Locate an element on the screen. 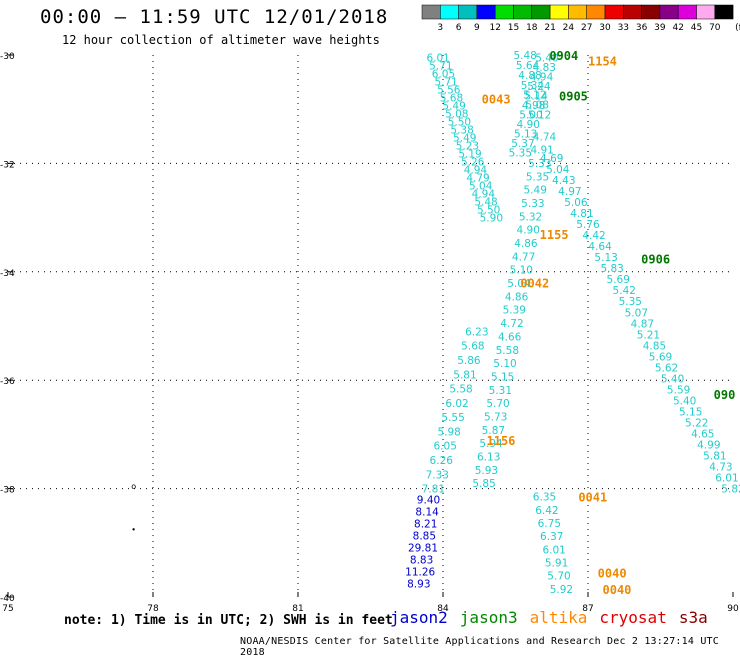  pass-time-label: 0043 is located at coordinates (496, 99).